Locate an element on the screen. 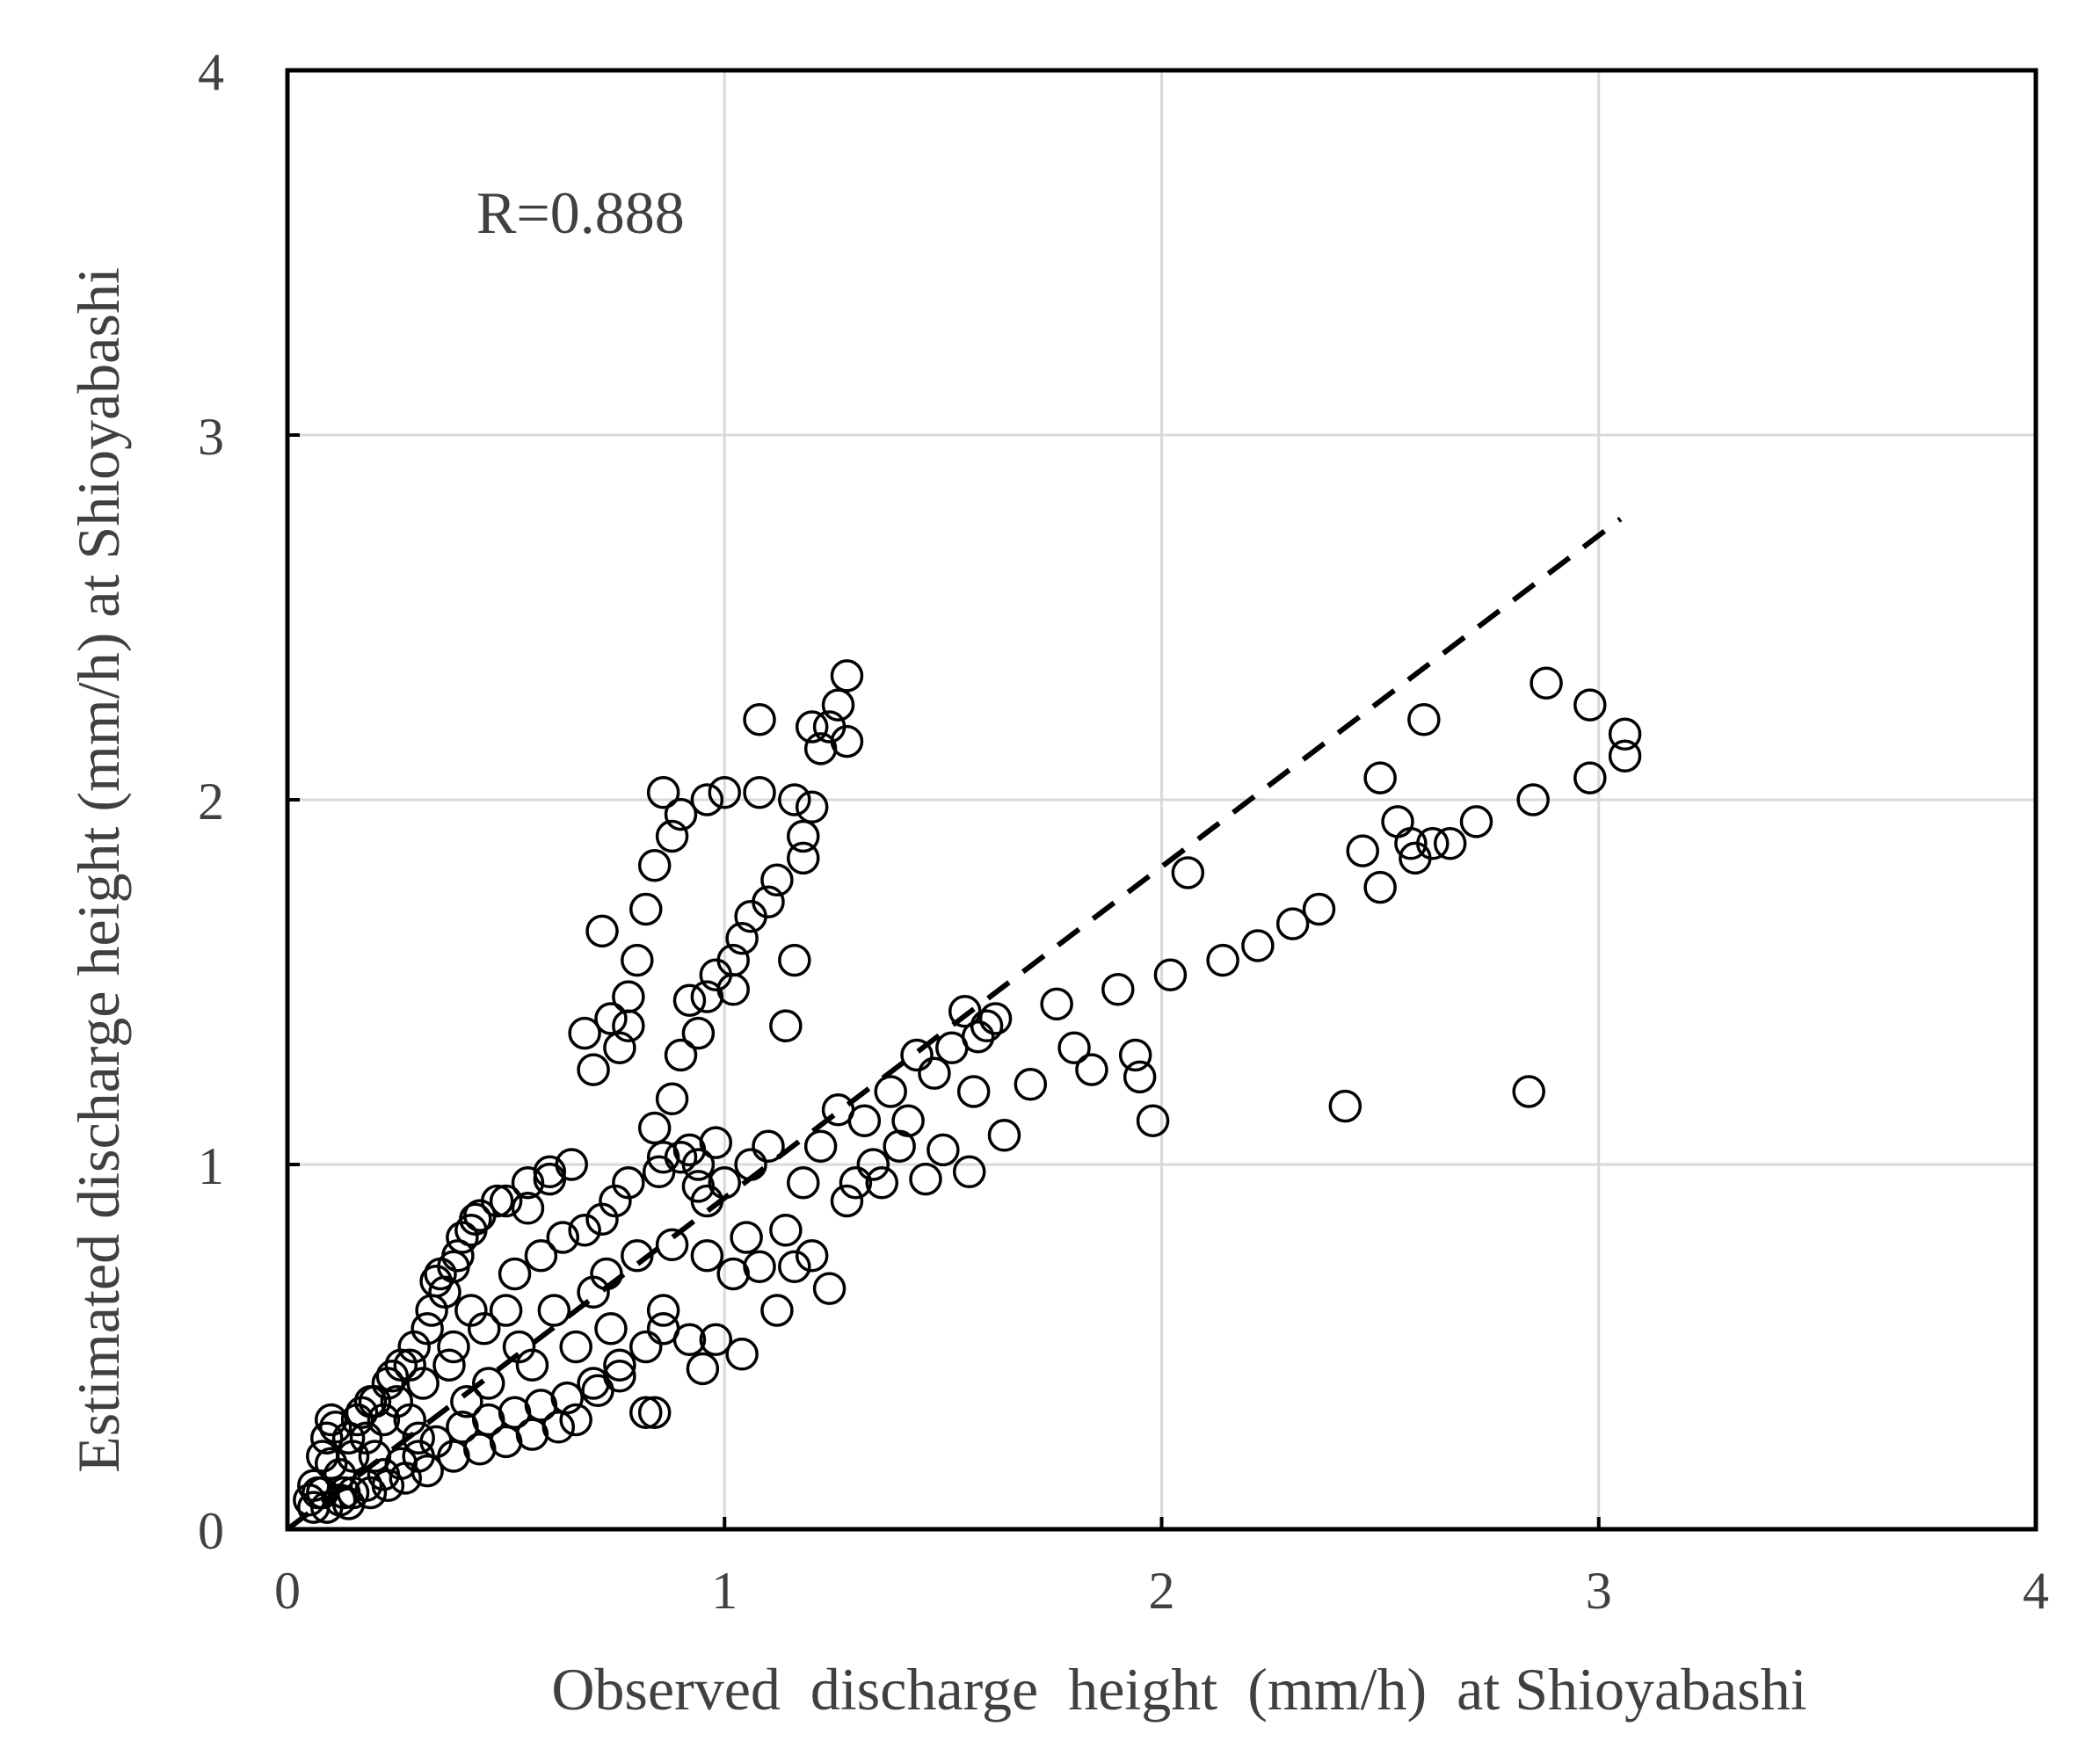 Image resolution: width=2100 pixels, height=1763 pixels. x-tick-label-4: 4 is located at coordinates (2036, 1591).